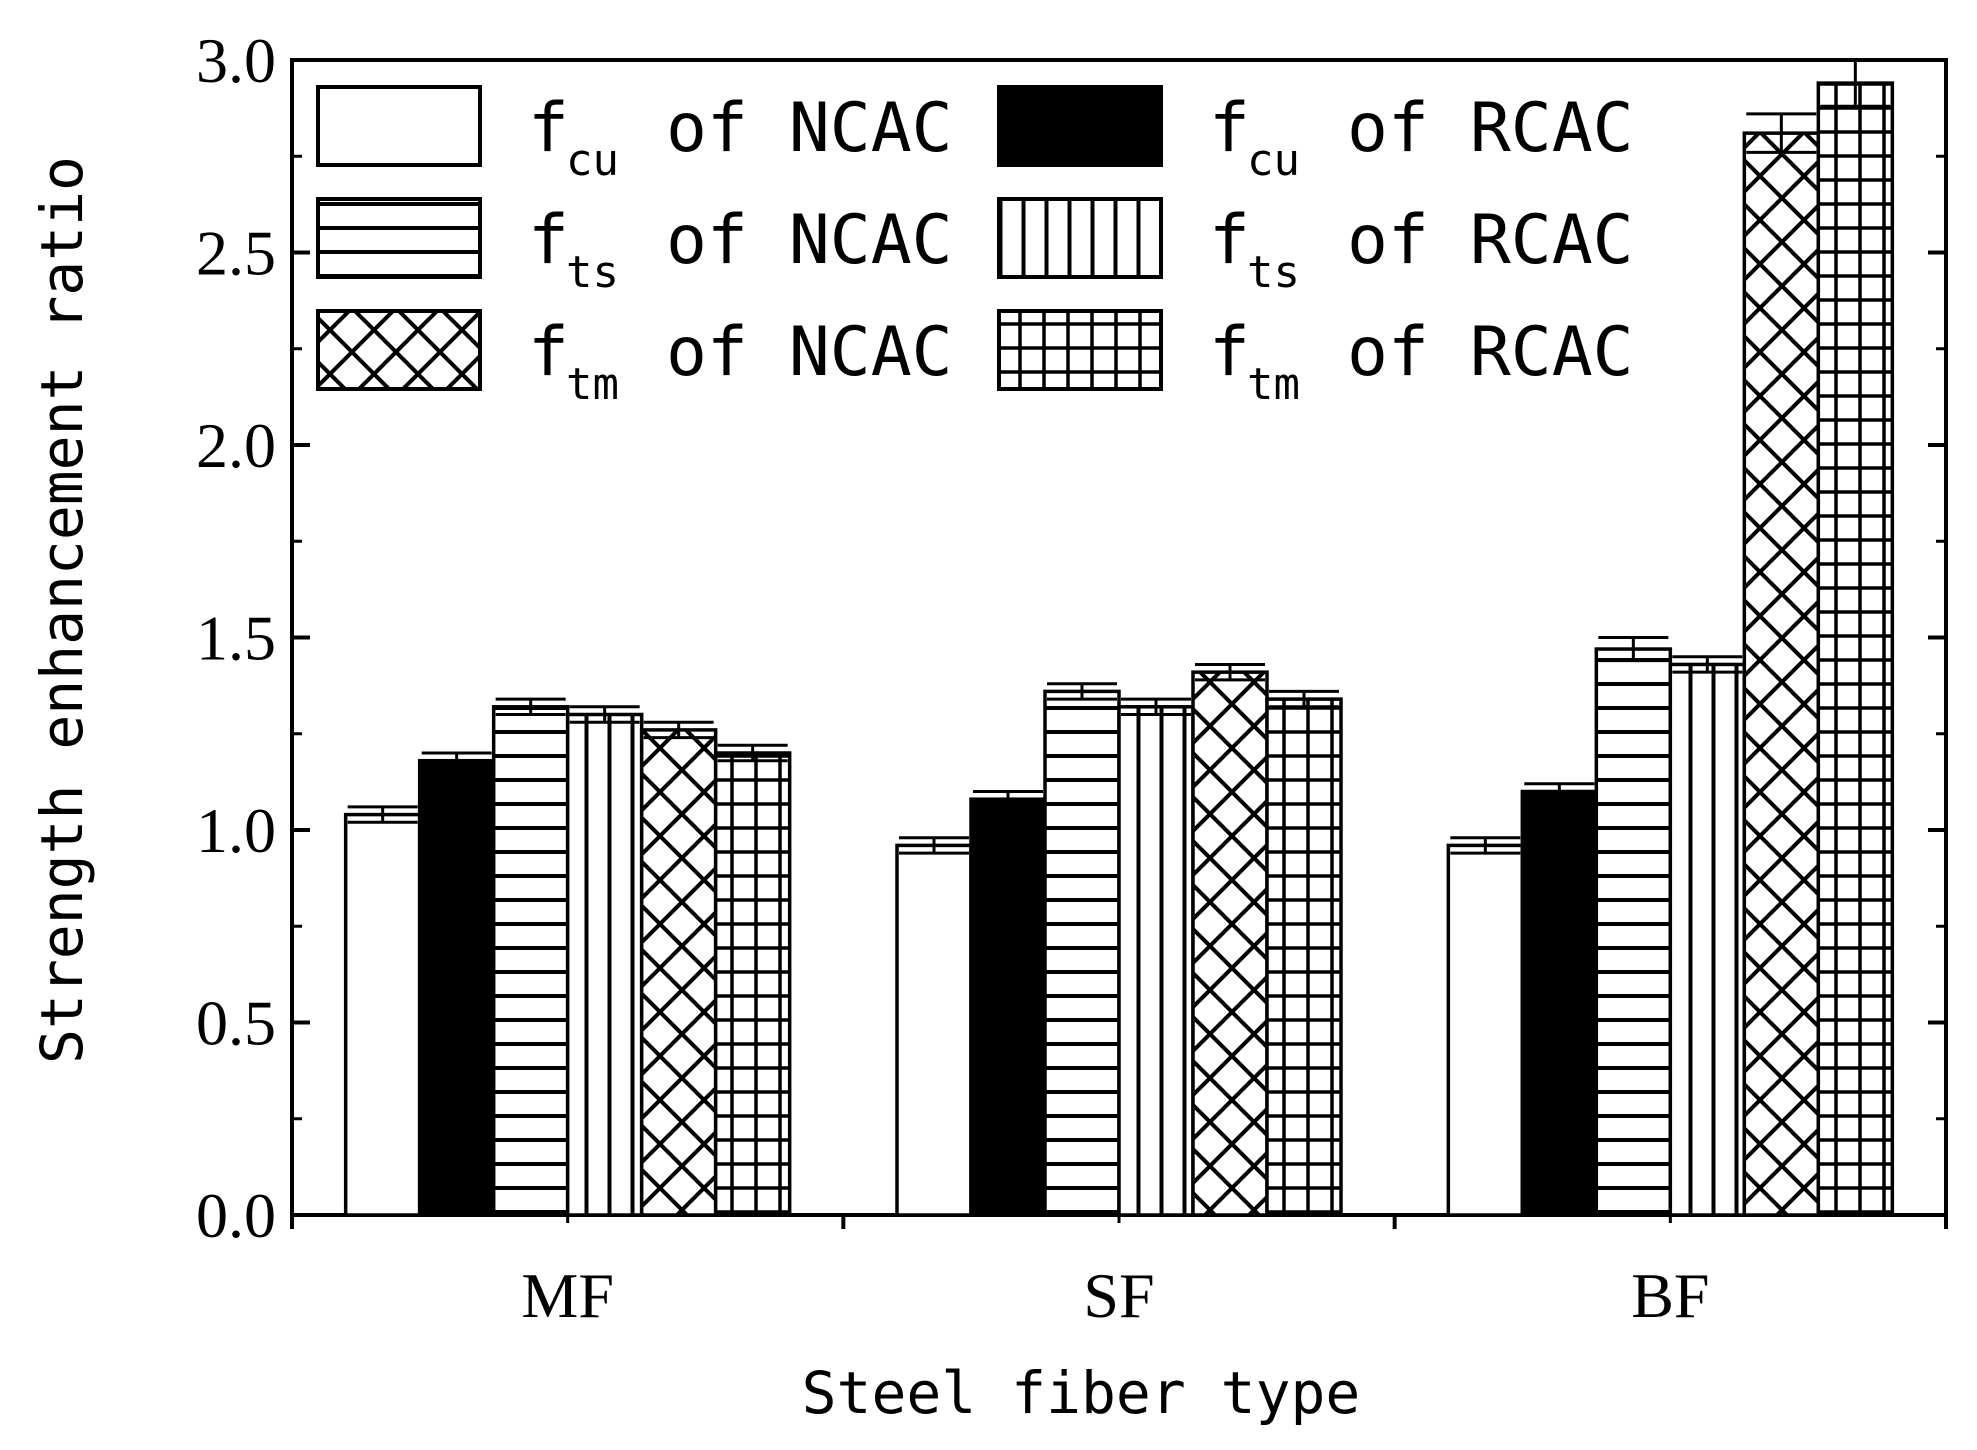  Describe the element at coordinates (1315, 247) in the screenshot. I see `legend-item: fts of RCAC` at that location.